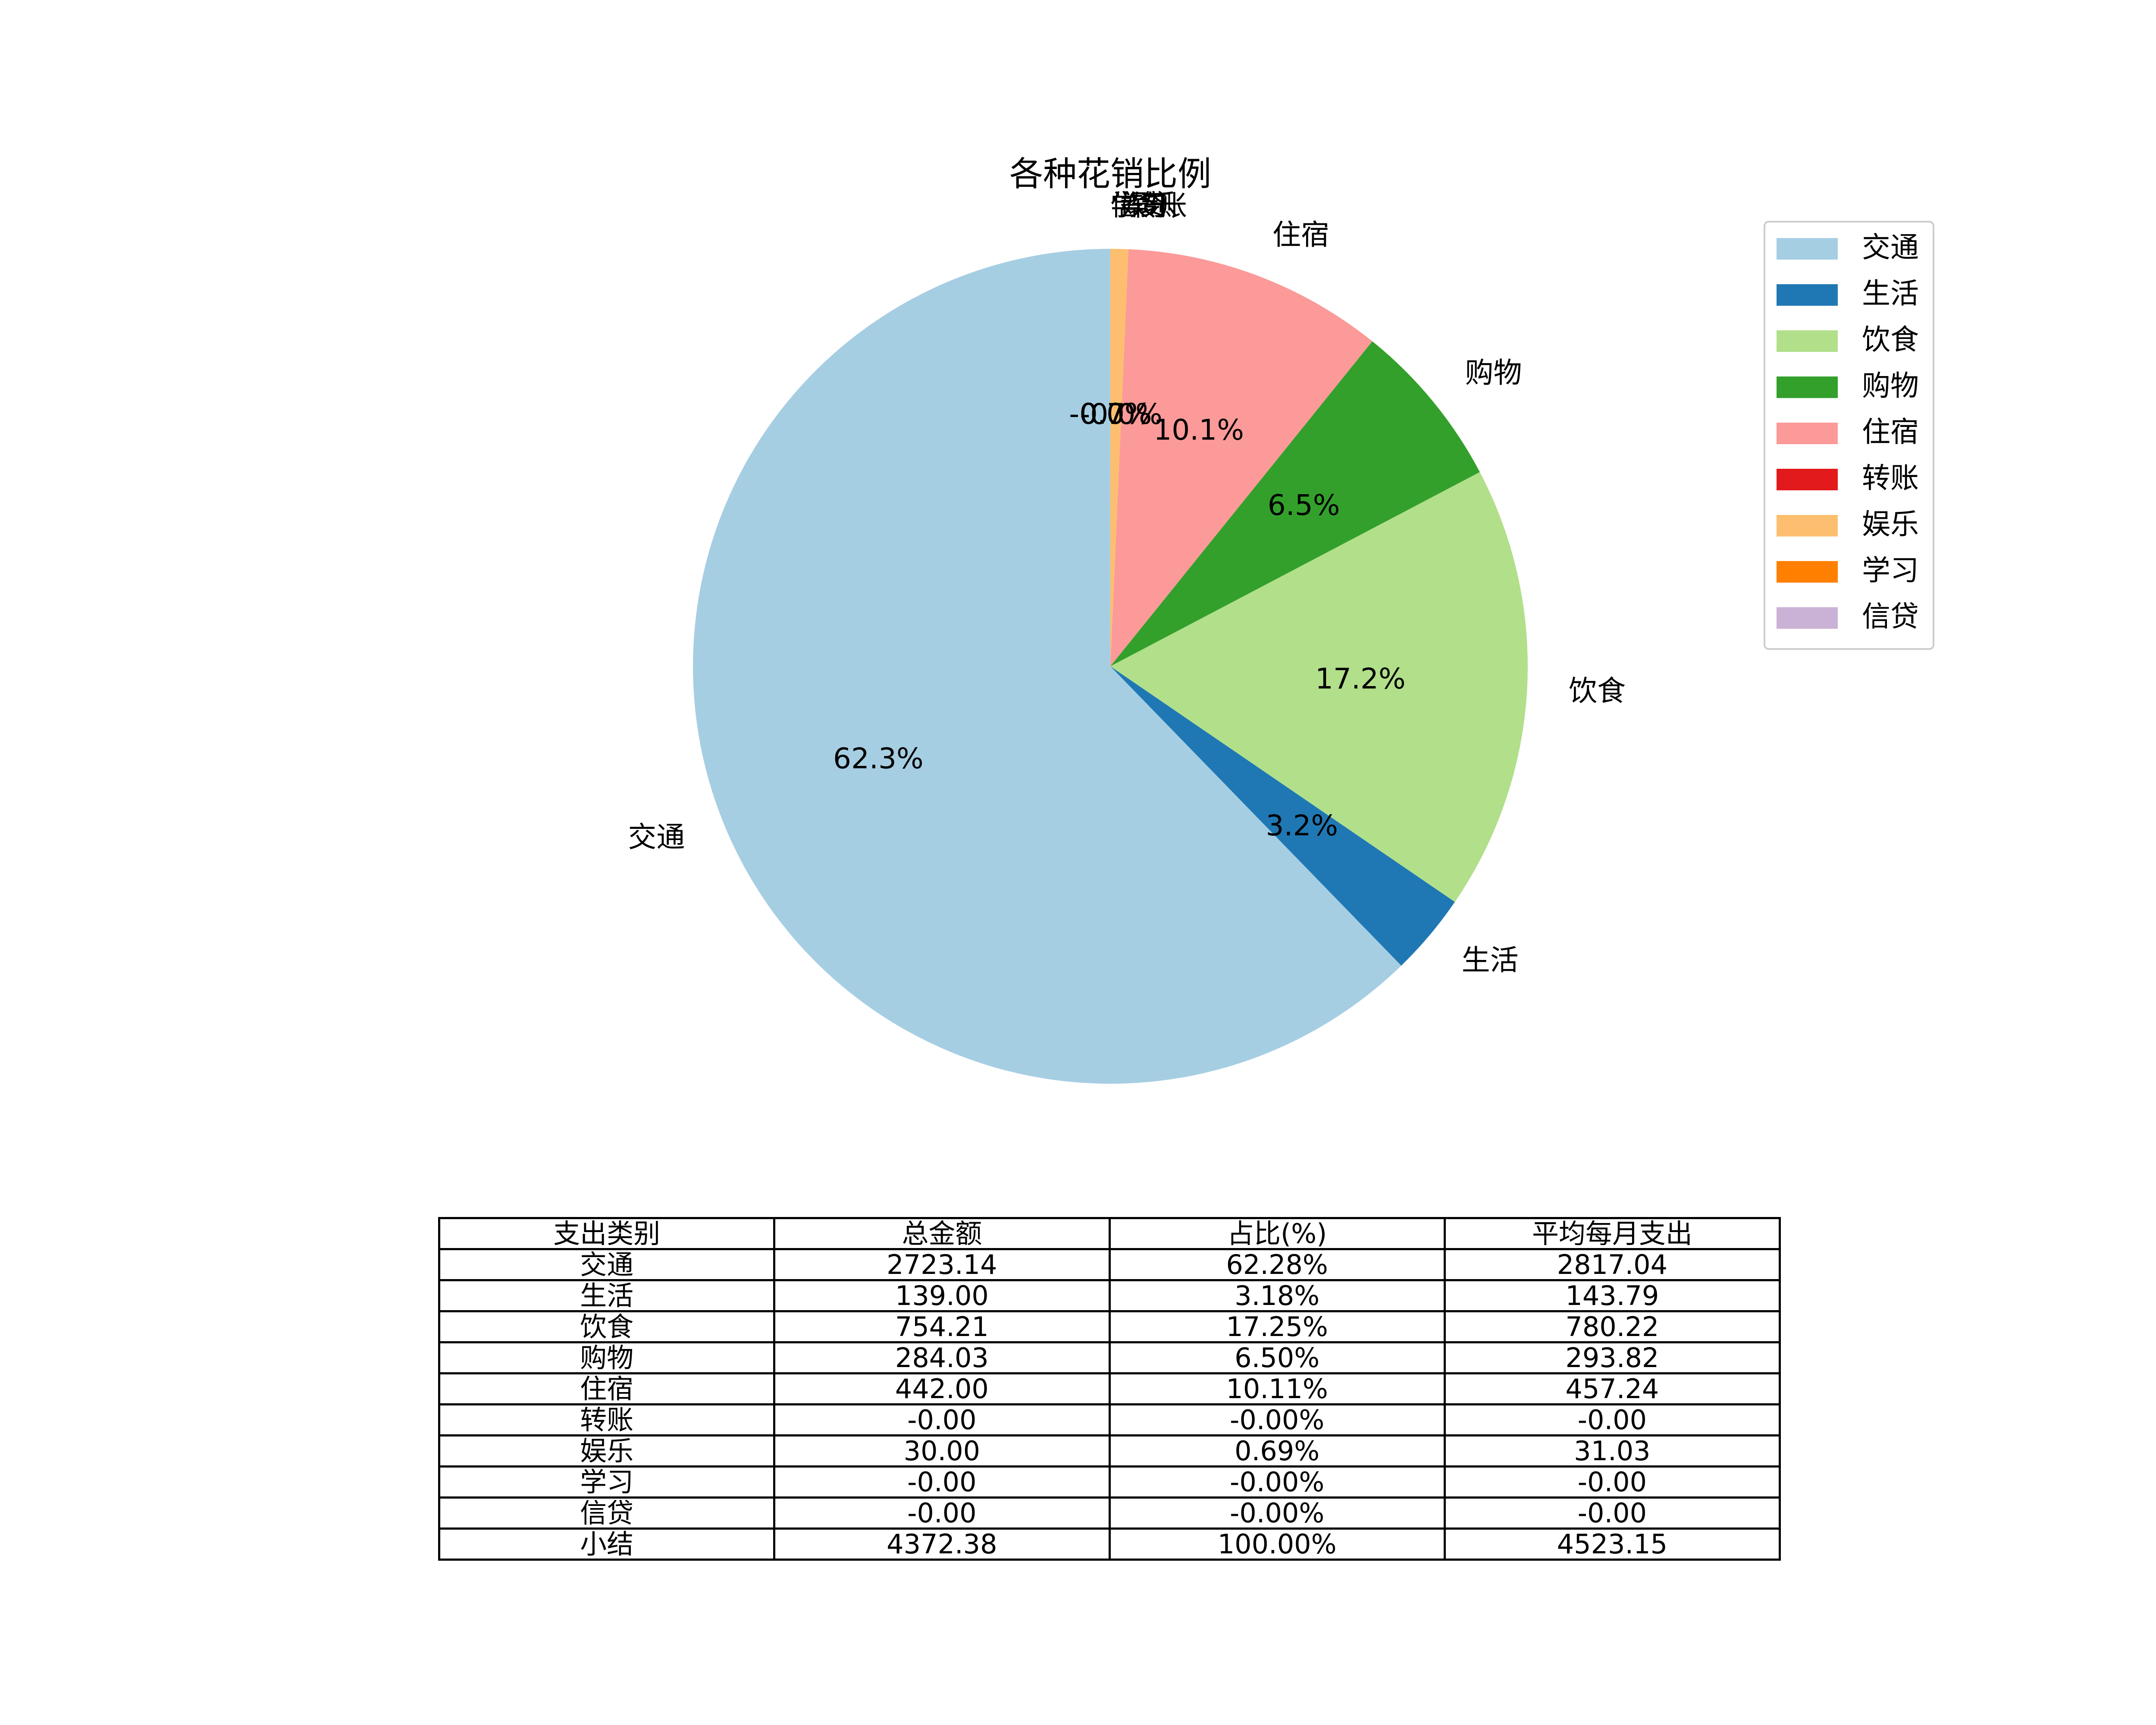 The width and height of the screenshot is (2156, 1725). Describe the element at coordinates (1277, 1482) in the screenshot. I see `table-cell-r8-c3: -0.00%` at that location.